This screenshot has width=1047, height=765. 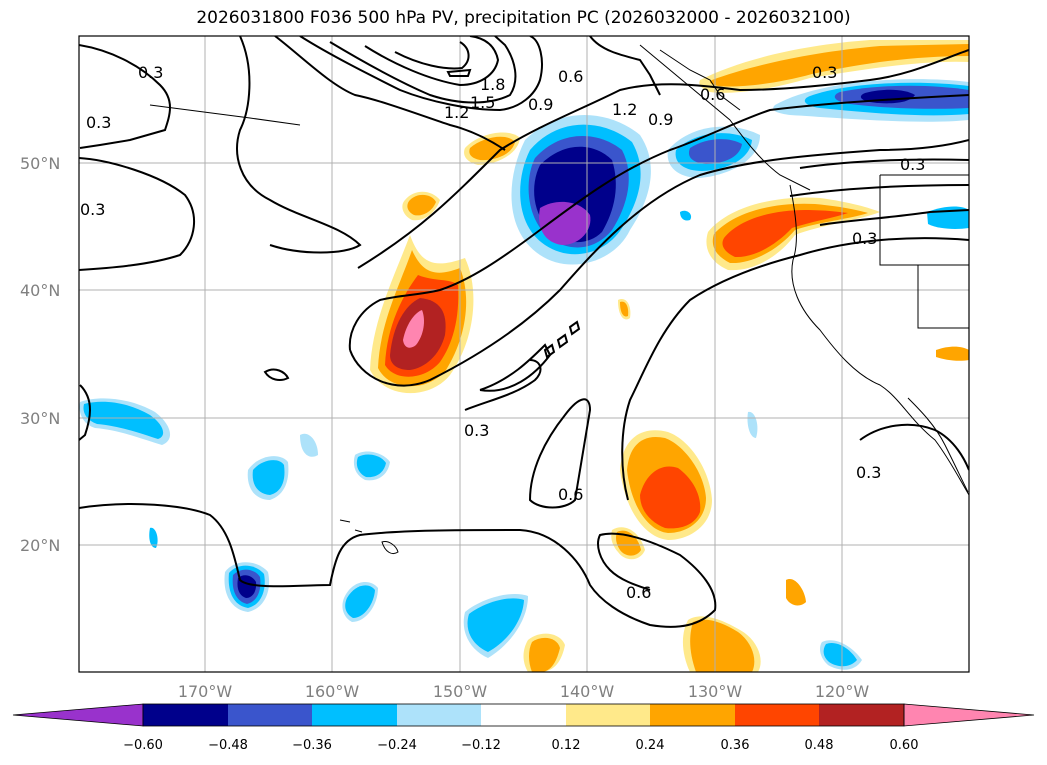 What do you see at coordinates (40, 163) in the screenshot?
I see `lat-label-50n: 50°N` at bounding box center [40, 163].